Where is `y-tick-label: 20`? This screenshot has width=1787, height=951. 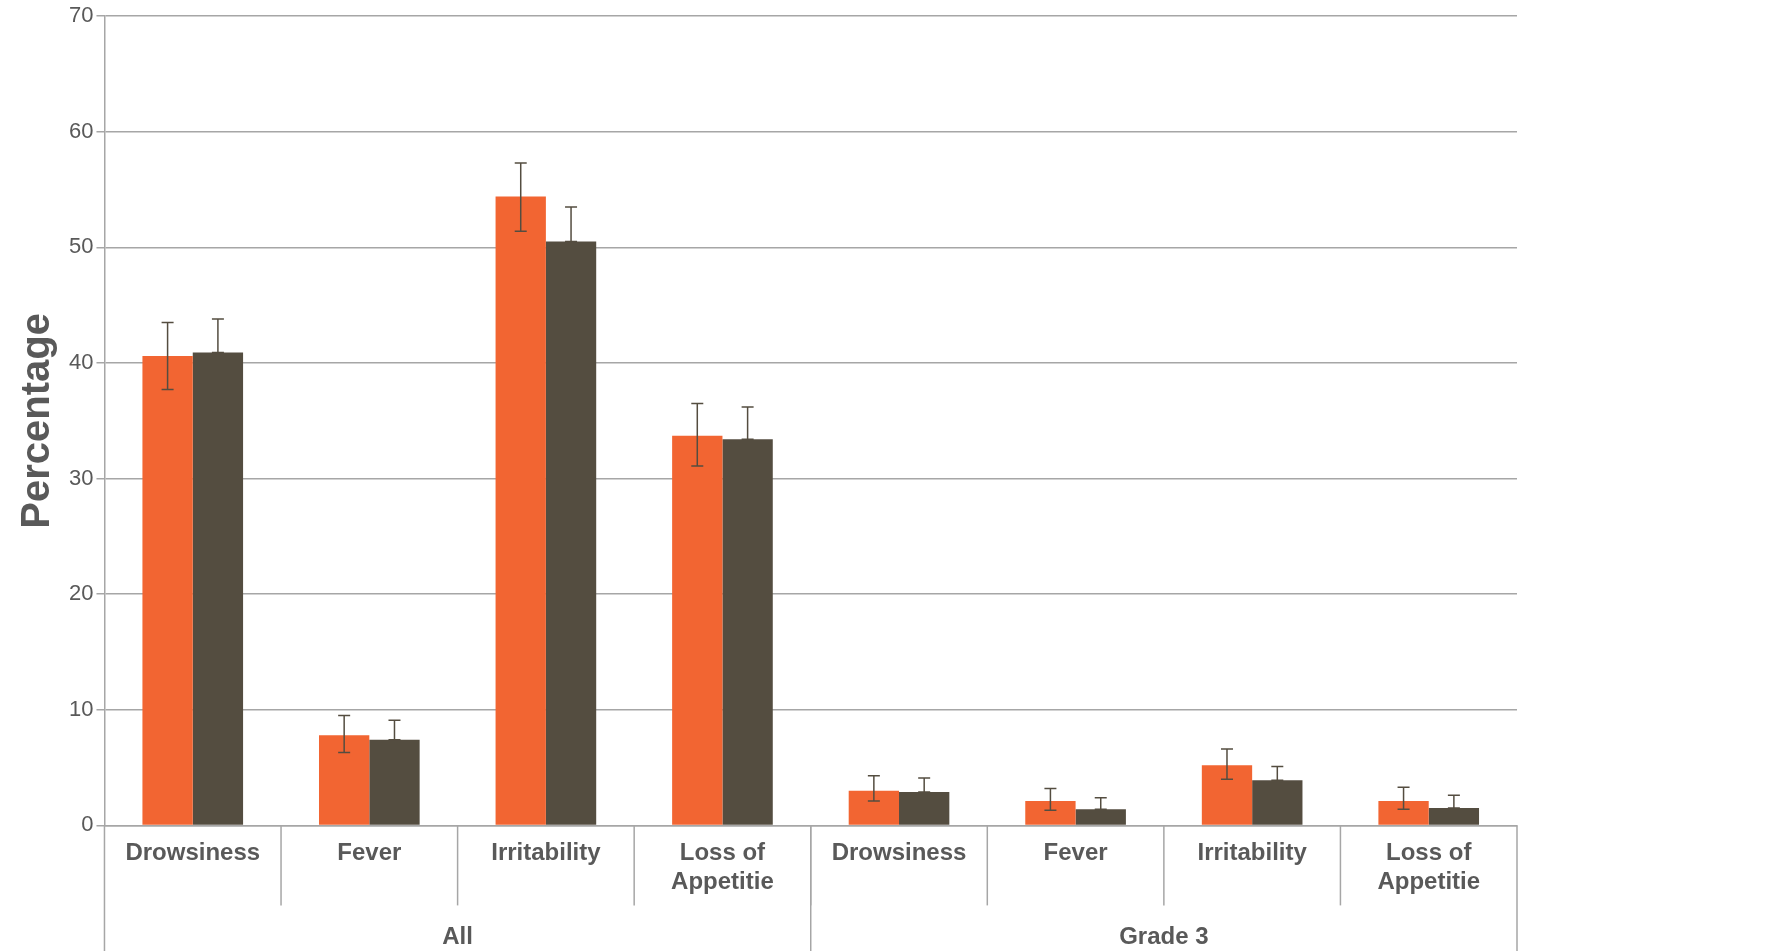 y-tick-label: 20 is located at coordinates (81, 593).